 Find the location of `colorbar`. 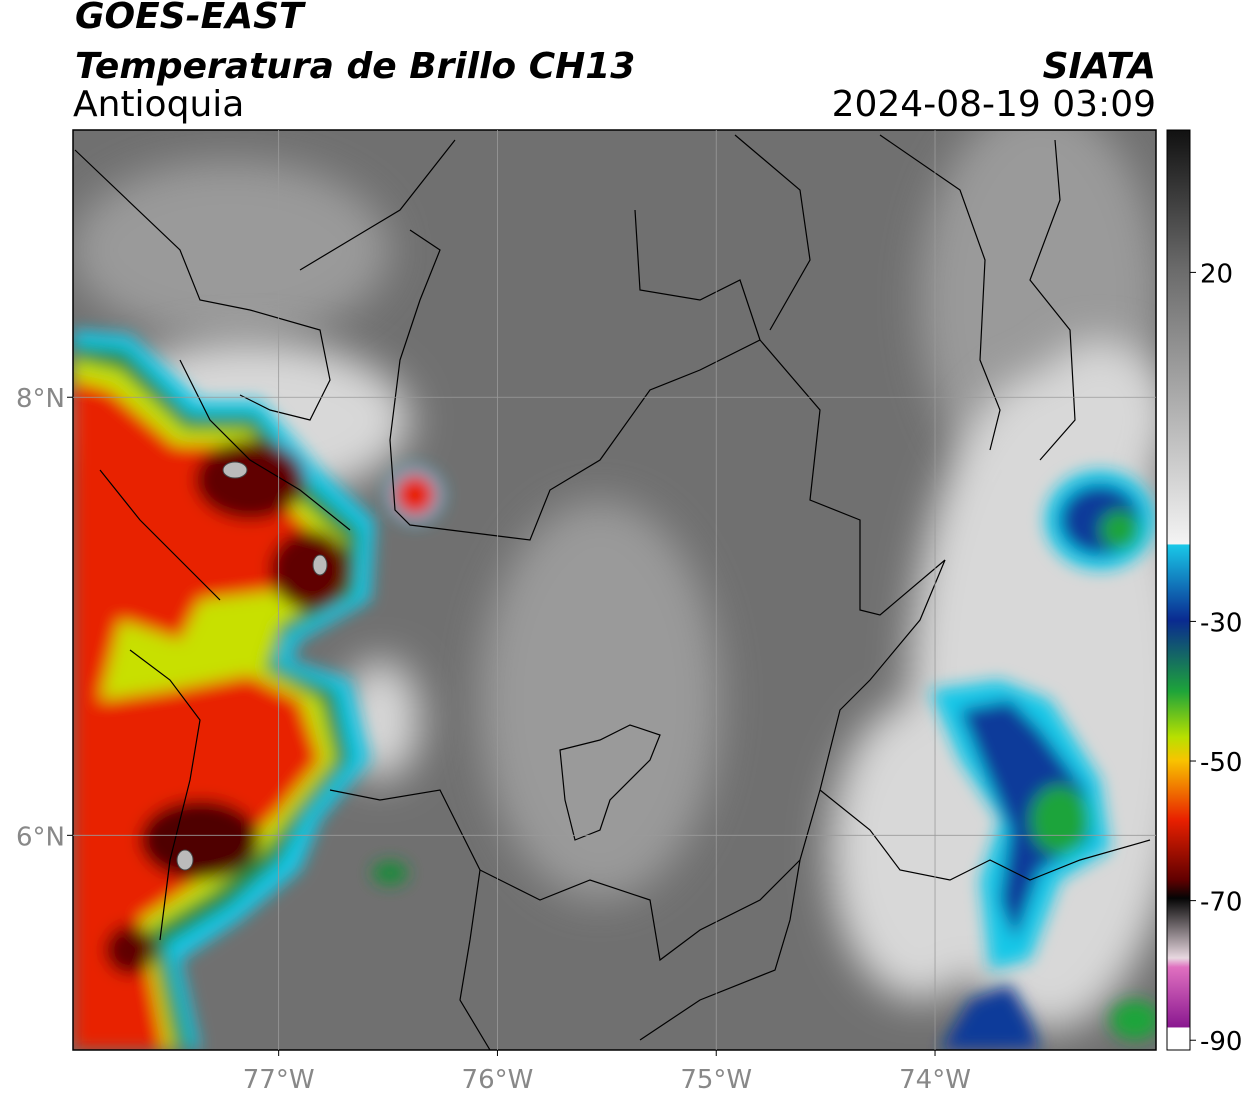

colorbar is located at coordinates (1178, 590).